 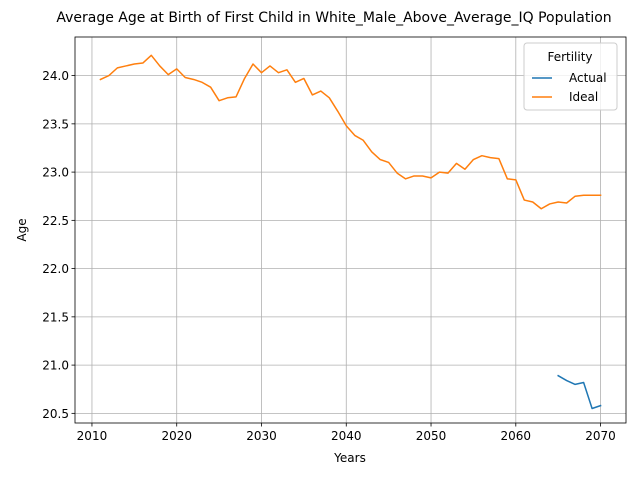 What do you see at coordinates (346, 436) in the screenshot?
I see `x-tick-label: 2040` at bounding box center [346, 436].